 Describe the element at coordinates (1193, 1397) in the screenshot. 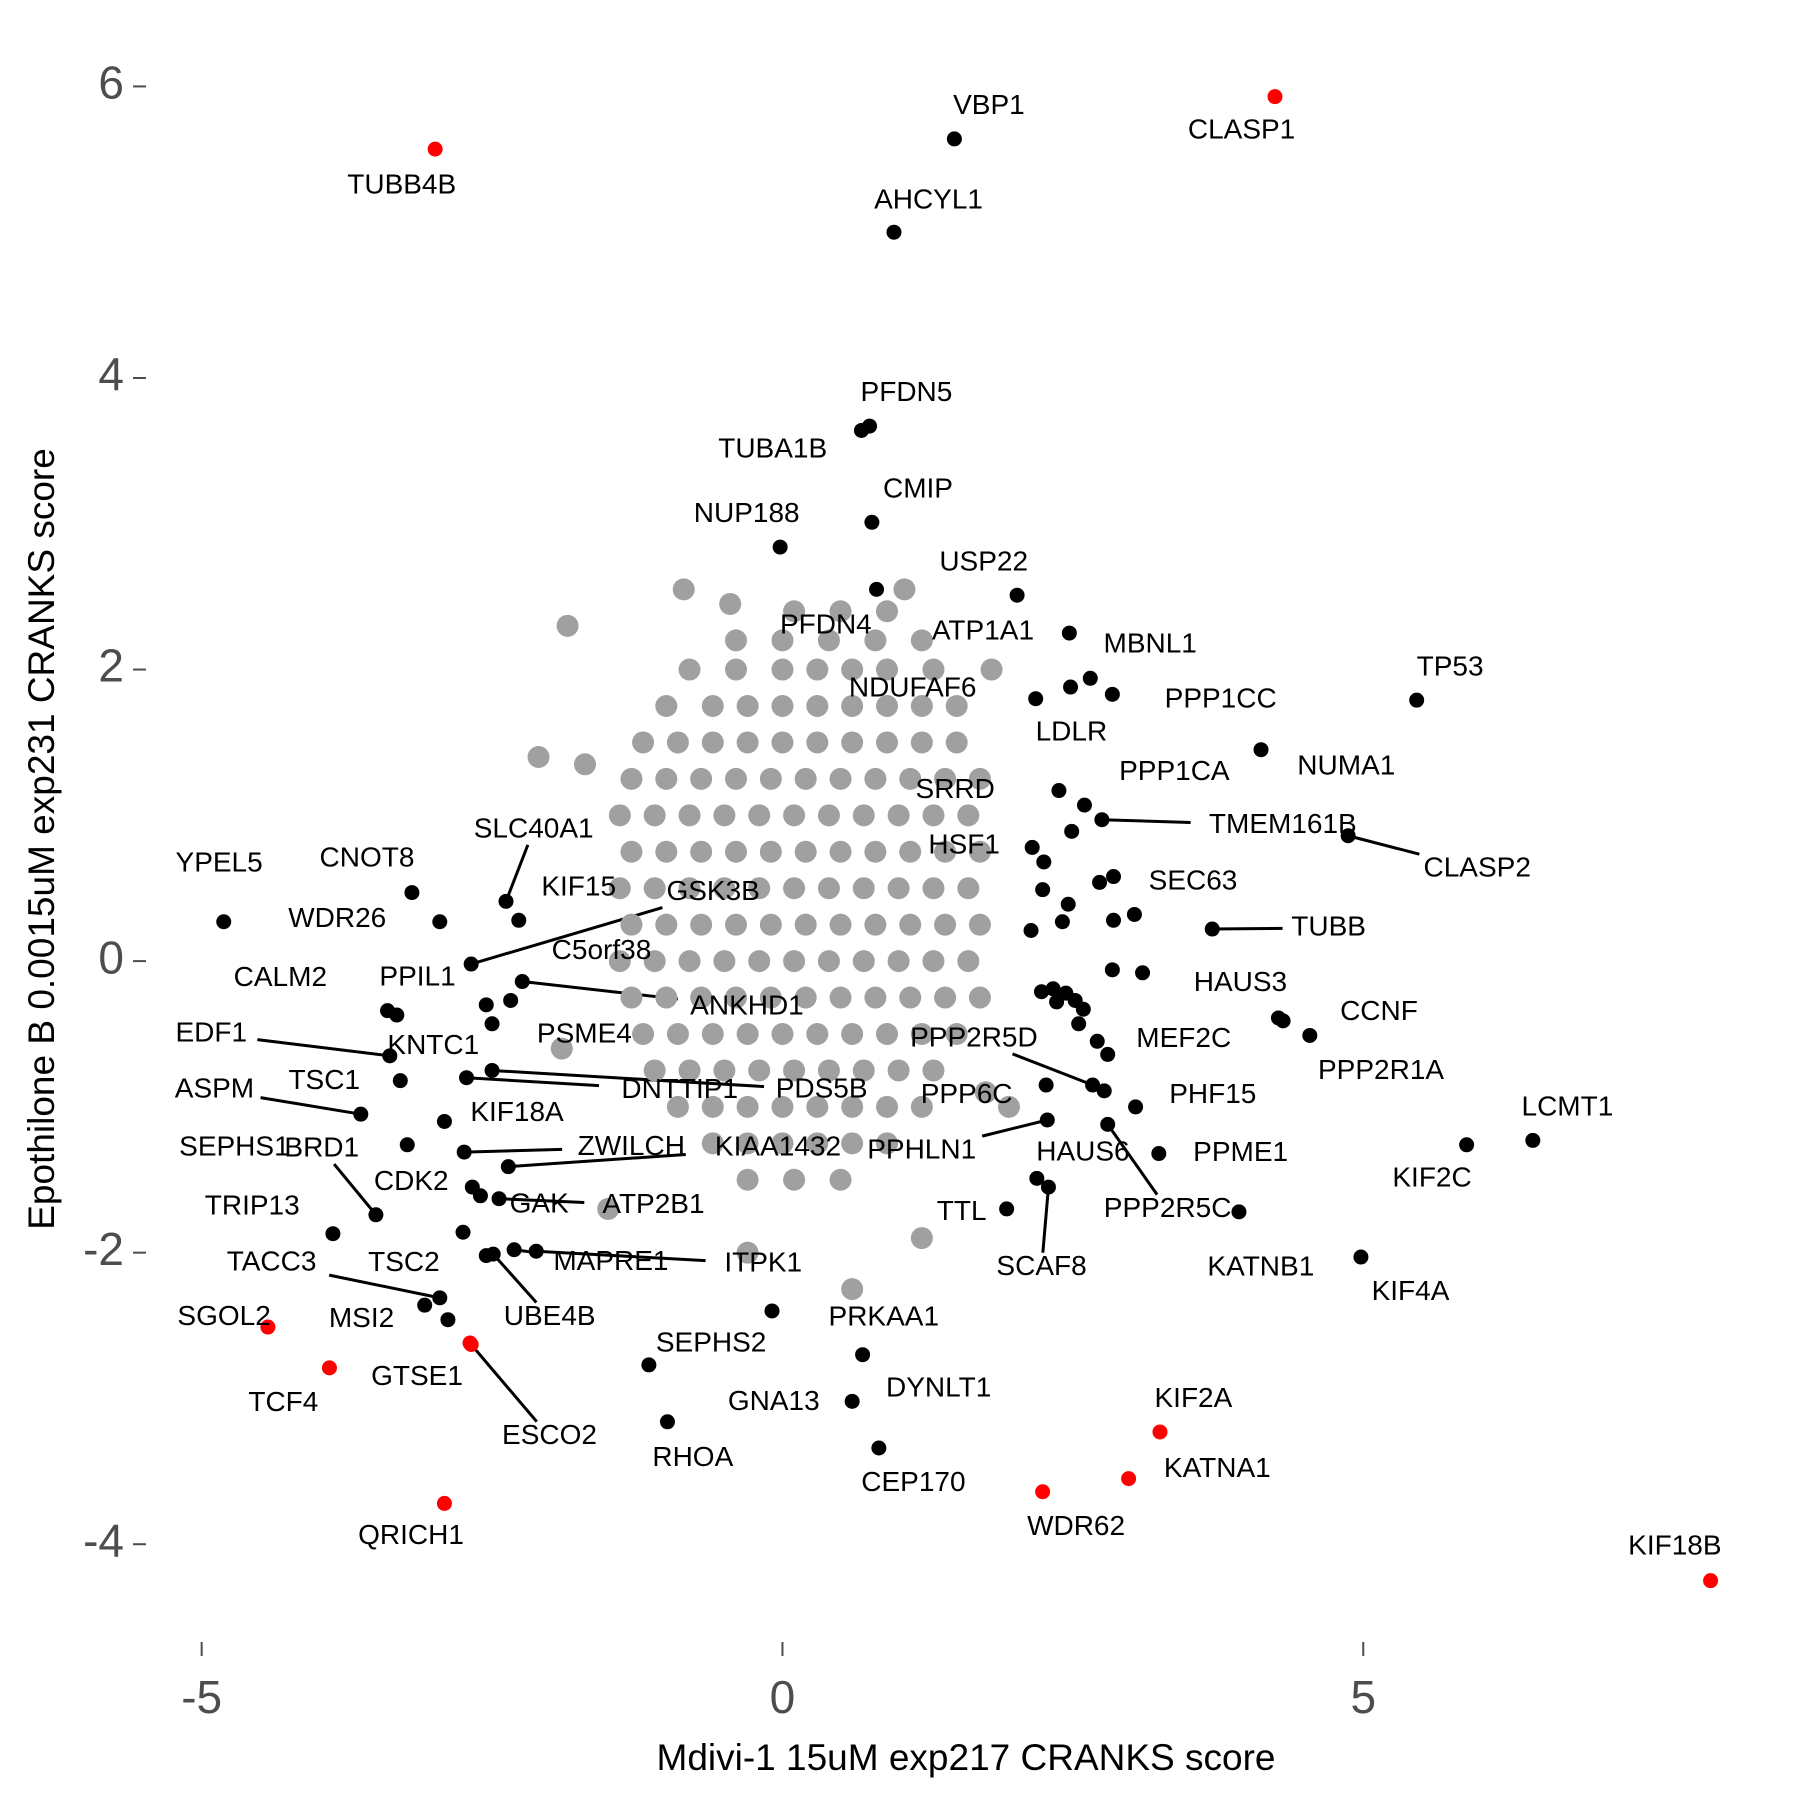

I see `point-label: KIF2A` at that location.